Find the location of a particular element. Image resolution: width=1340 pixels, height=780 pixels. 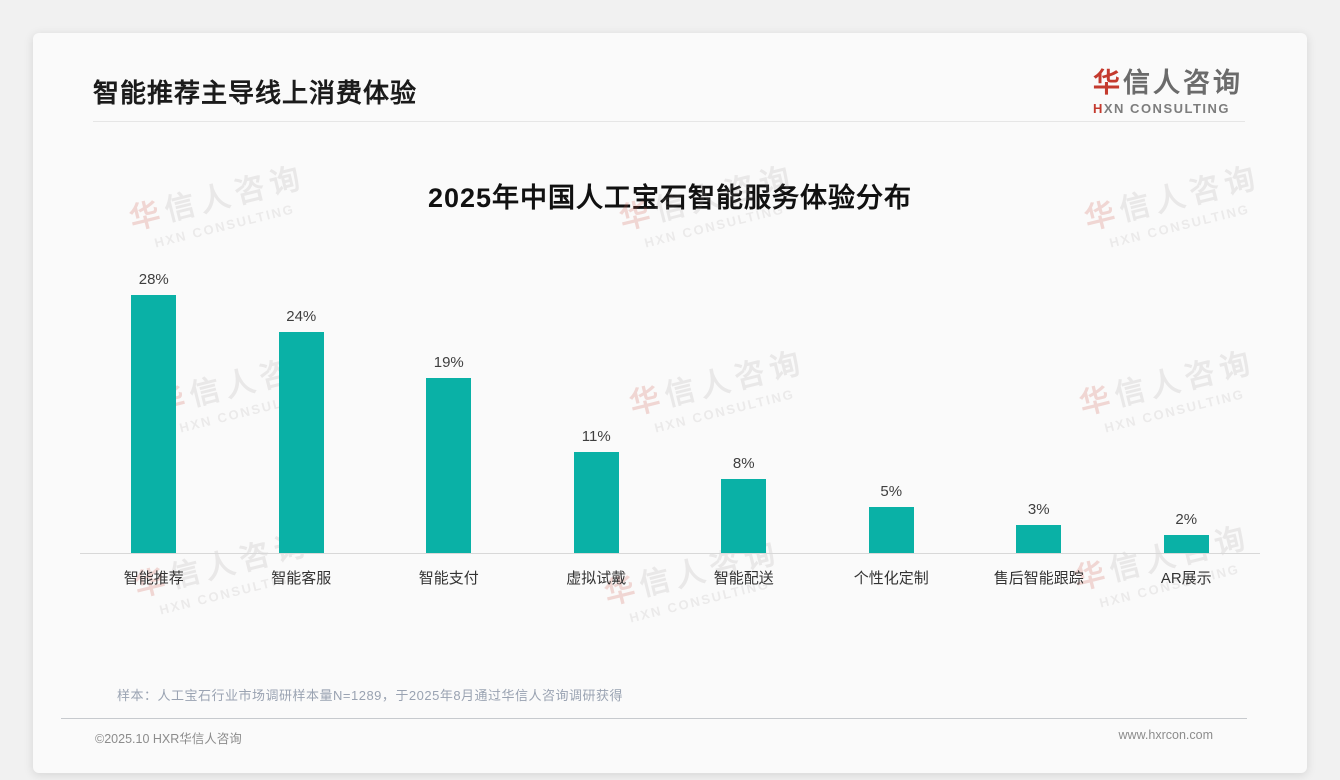

category-axis: 智能推荐 智能客服 智能支付 虚拟试戴 智能配送 个性化定制 售后智能跟踪 AR展示 is located at coordinates (670, 577).